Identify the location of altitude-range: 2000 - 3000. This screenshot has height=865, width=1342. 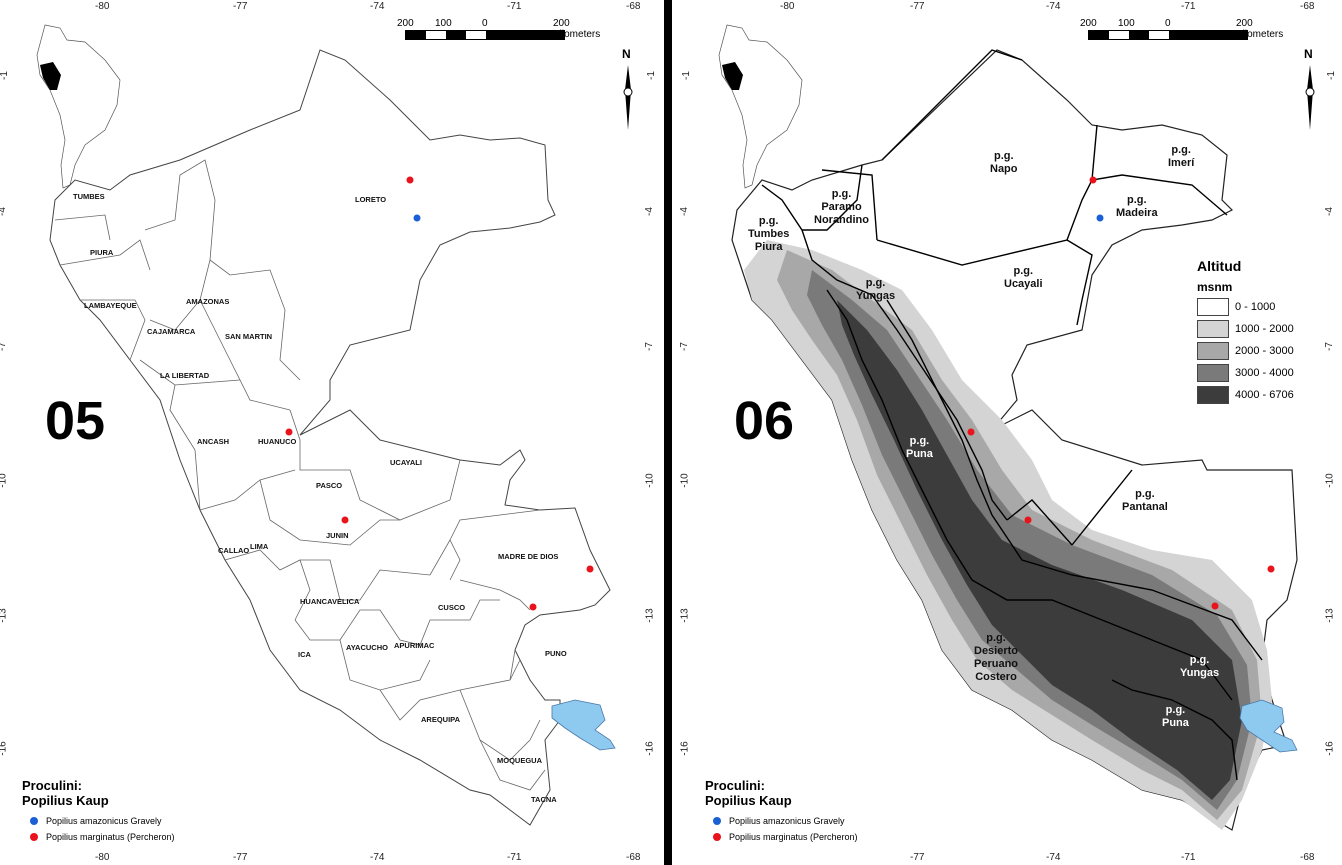
(1264, 351).